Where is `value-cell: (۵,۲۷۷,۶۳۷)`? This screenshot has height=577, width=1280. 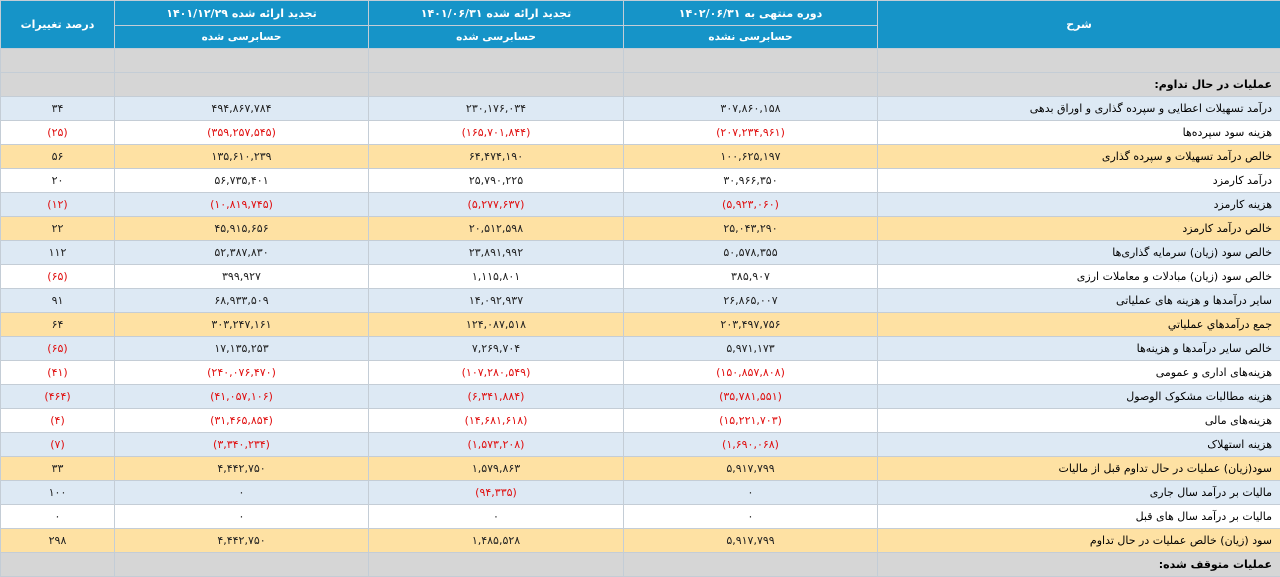 value-cell: (۵,۲۷۷,۶۳۷) is located at coordinates (496, 205).